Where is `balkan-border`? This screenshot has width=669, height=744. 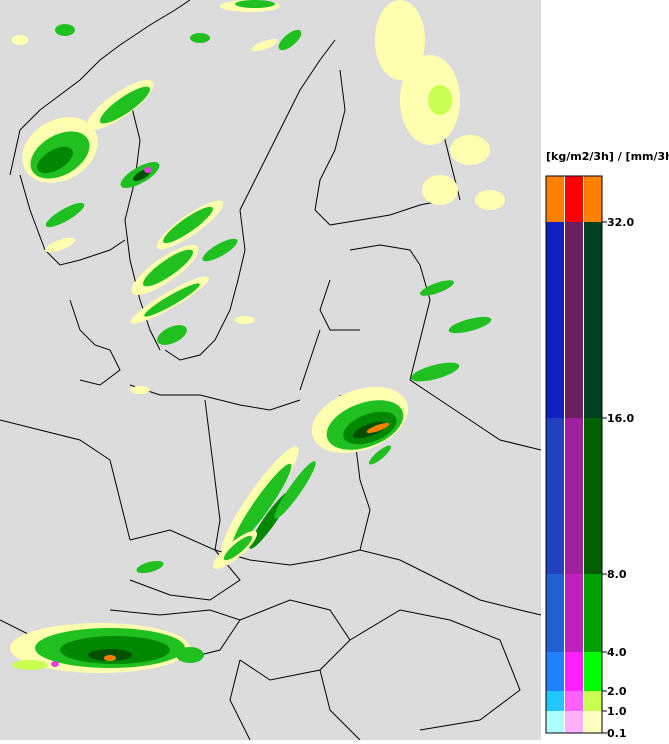 balkan-border is located at coordinates (240, 700).